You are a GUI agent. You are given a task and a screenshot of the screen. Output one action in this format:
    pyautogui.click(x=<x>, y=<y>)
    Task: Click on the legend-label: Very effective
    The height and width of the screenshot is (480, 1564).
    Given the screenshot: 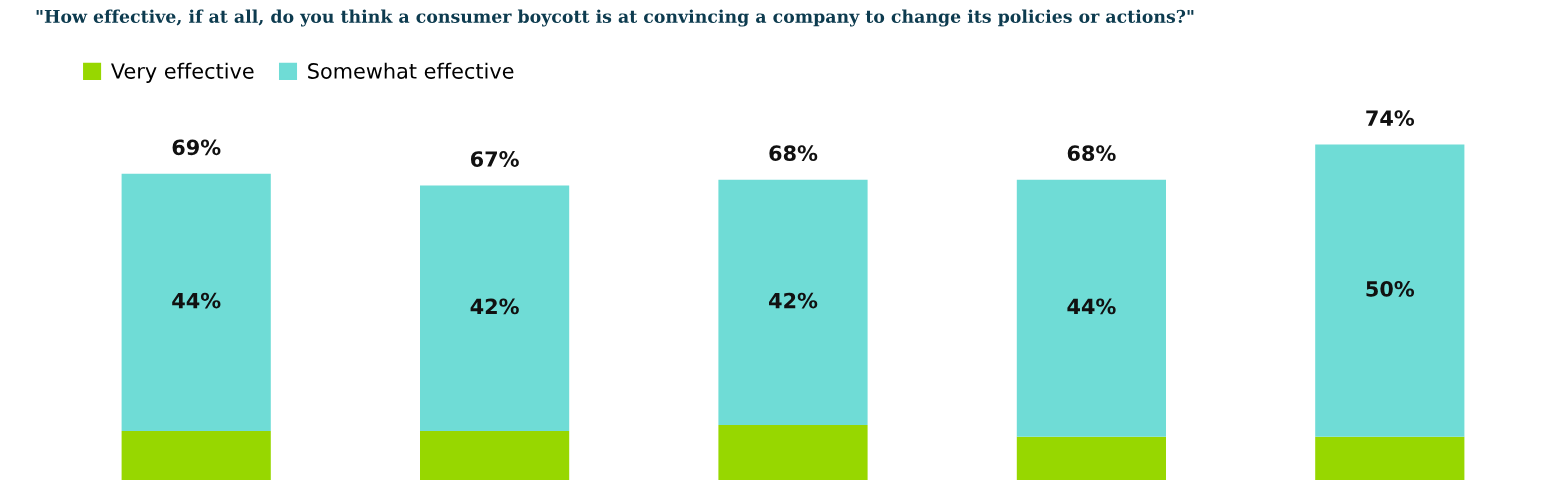 What is the action you would take?
    pyautogui.click(x=182, y=72)
    